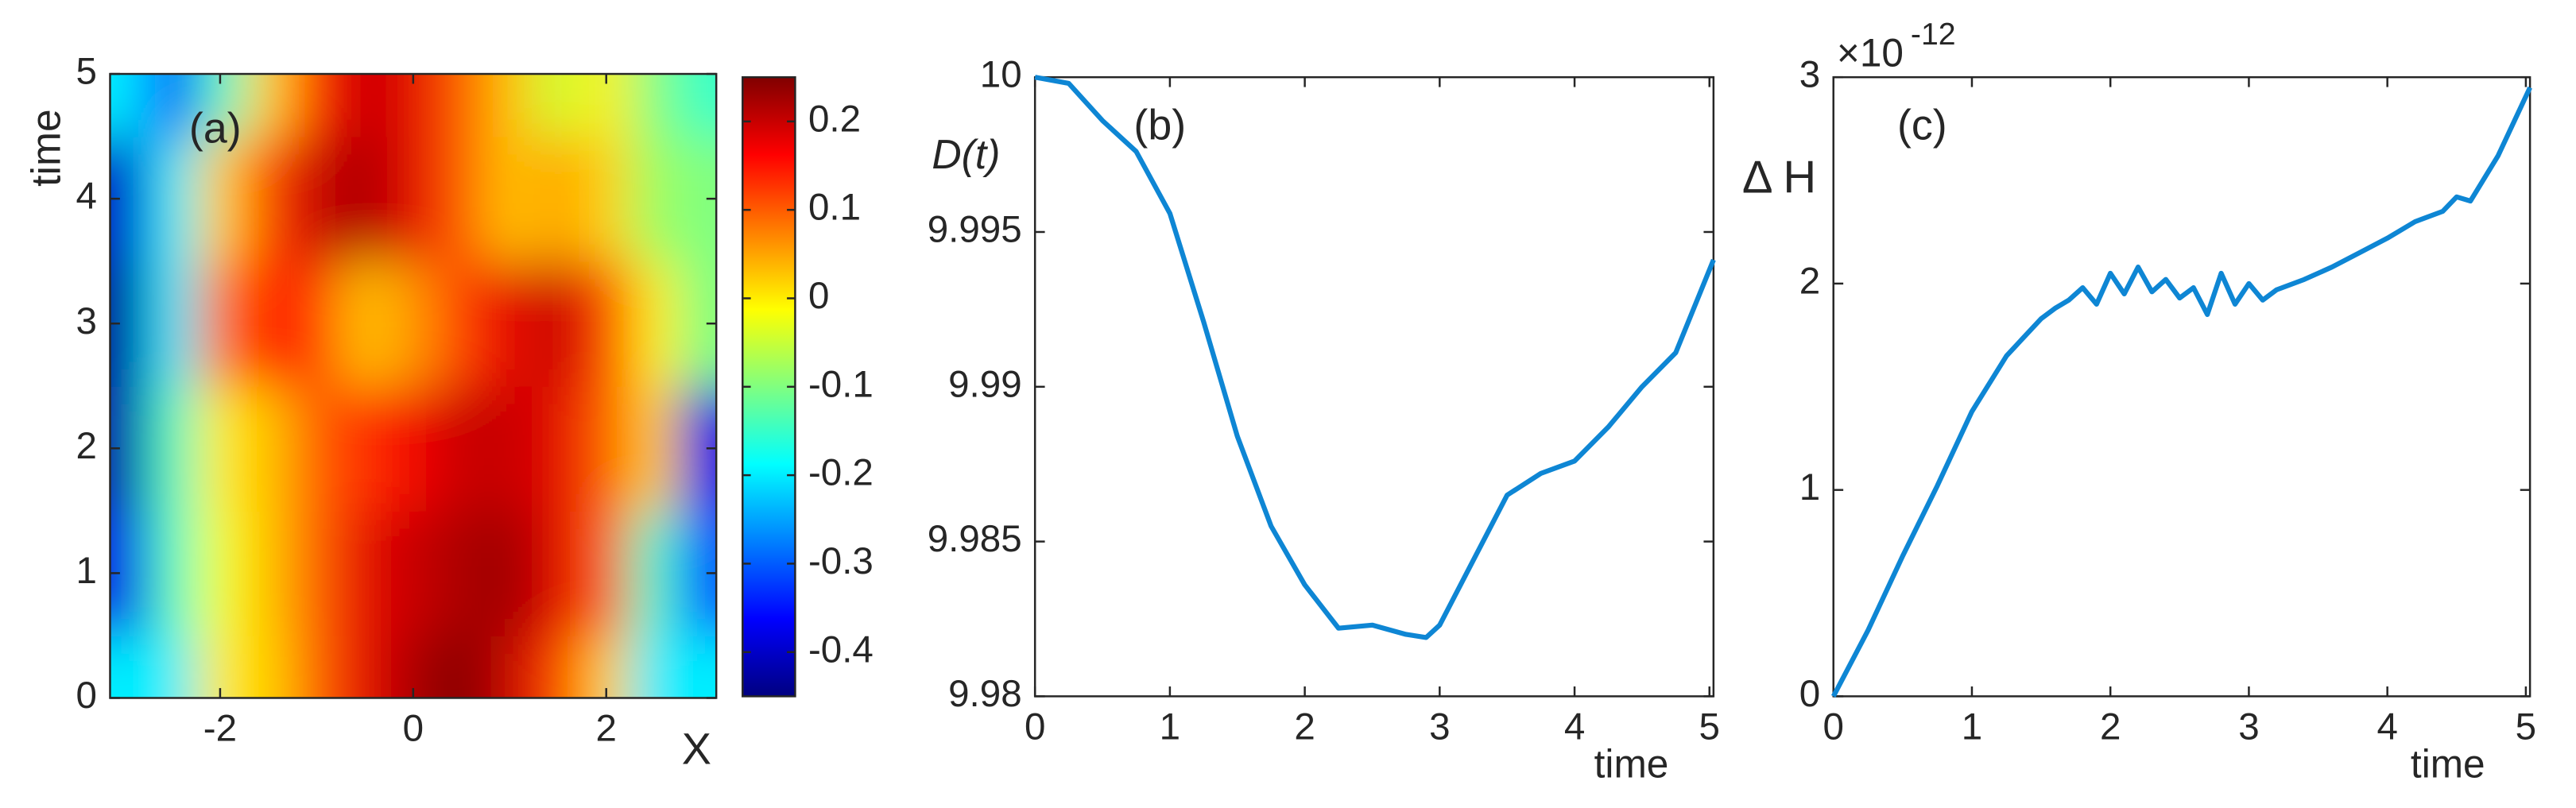 The image size is (2576, 808). What do you see at coordinates (215, 129) in the screenshot?
I see `panel-label: (a)` at bounding box center [215, 129].